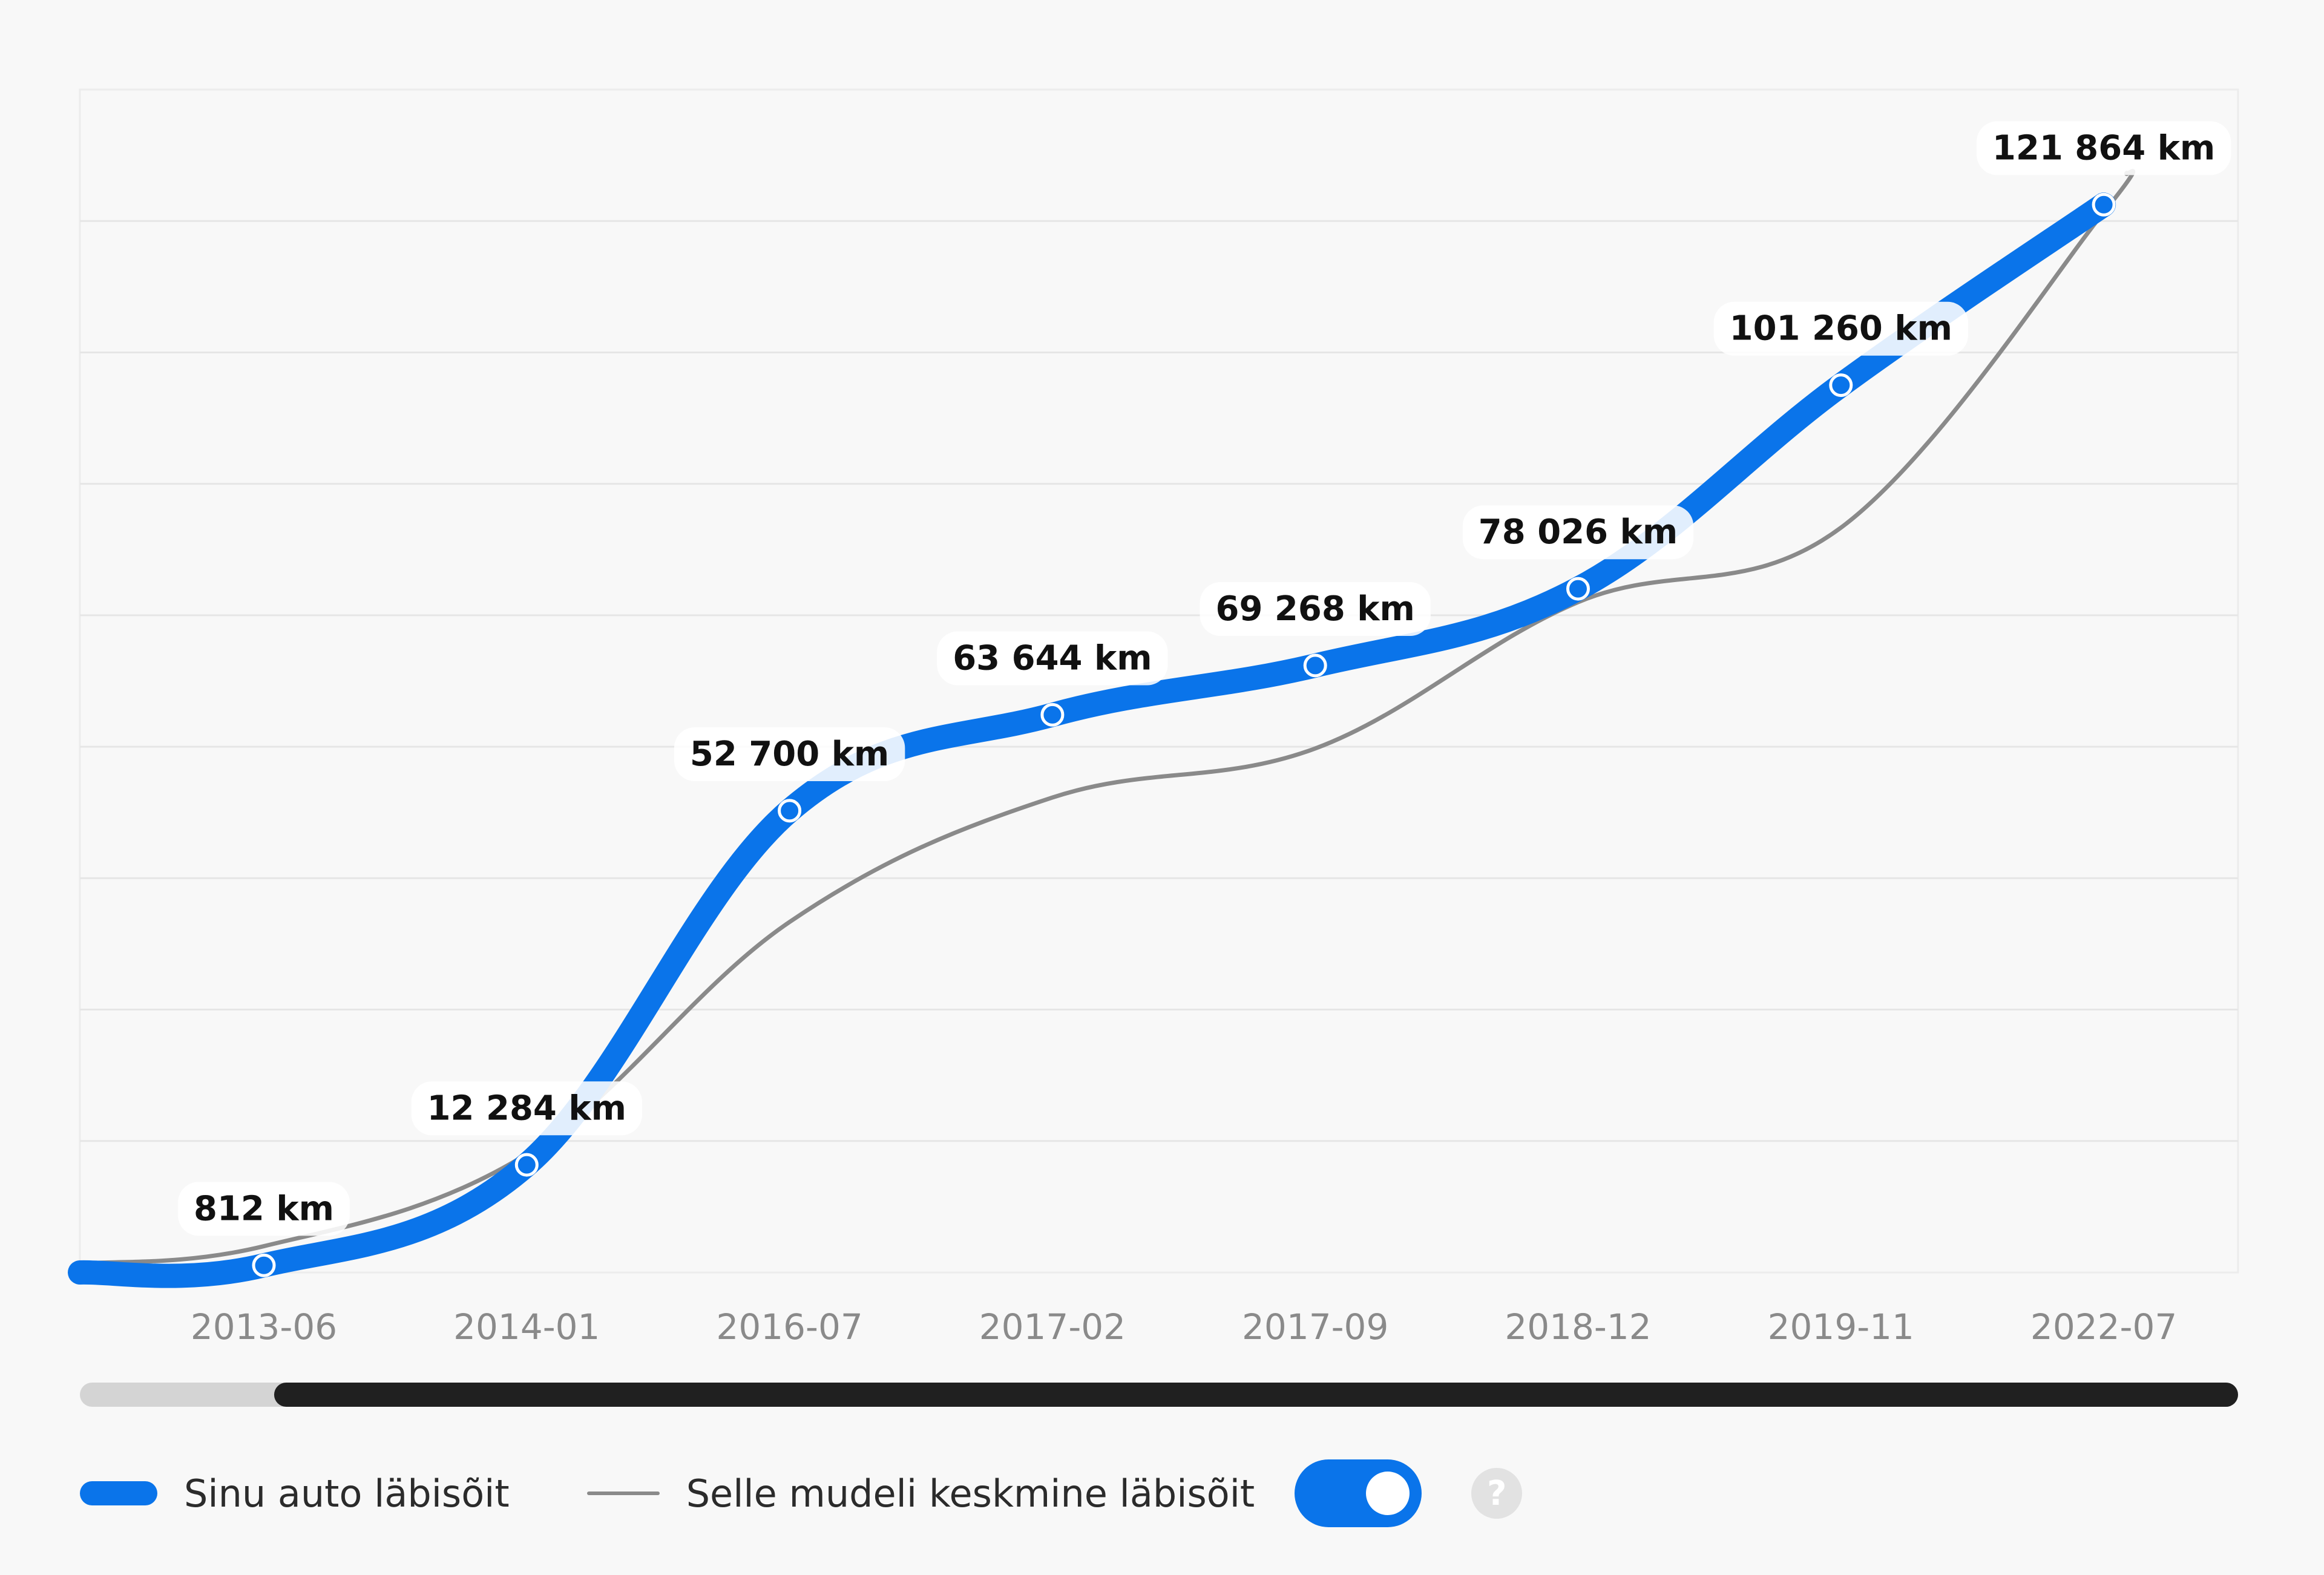  I want to click on data-label-text: 52 700 km, so click(789, 754).